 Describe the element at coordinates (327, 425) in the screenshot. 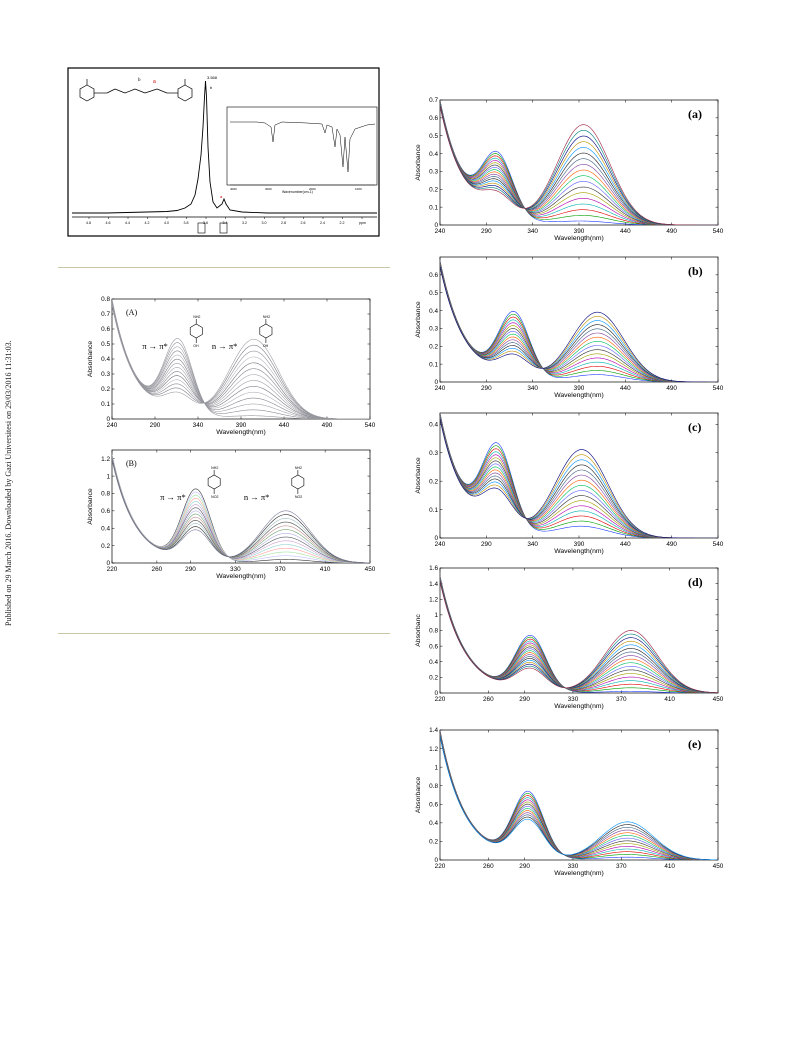

I see `x-tick-label: 490` at that location.